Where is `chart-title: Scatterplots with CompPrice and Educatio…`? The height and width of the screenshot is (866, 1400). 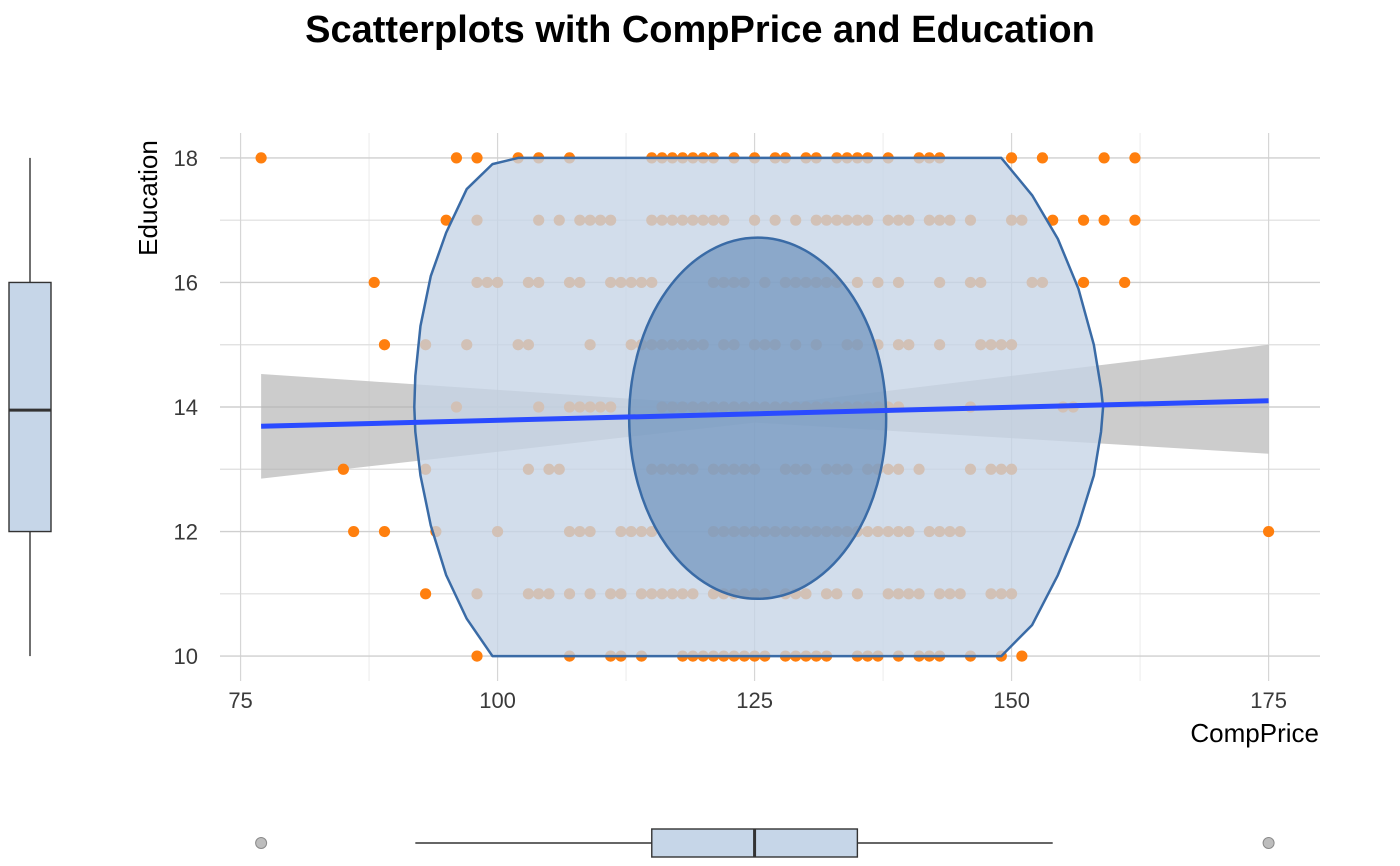
chart-title: Scatterplots with CompPrice and Educatio… is located at coordinates (700, 30).